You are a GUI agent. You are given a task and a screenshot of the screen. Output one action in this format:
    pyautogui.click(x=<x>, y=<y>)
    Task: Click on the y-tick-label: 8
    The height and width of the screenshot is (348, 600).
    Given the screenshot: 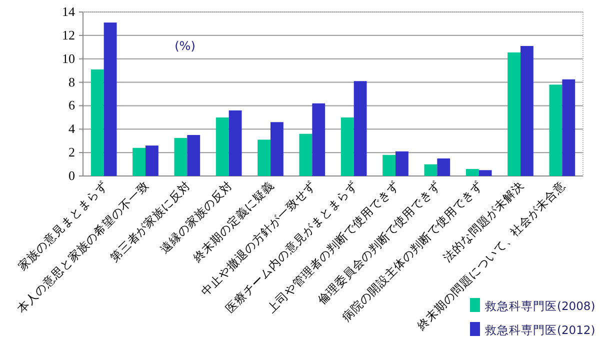 What is the action you would take?
    pyautogui.click(x=71, y=82)
    